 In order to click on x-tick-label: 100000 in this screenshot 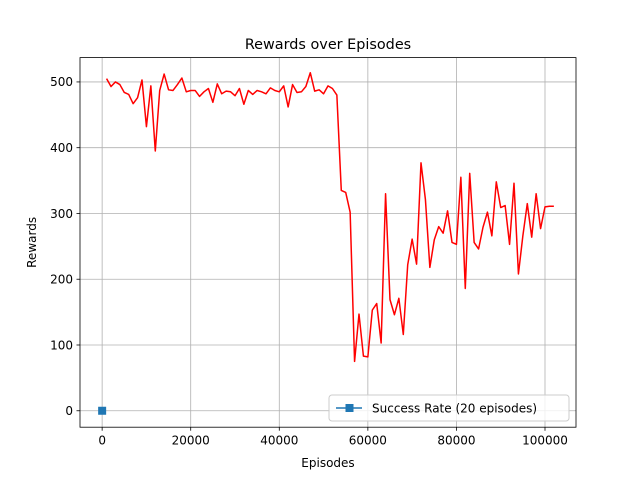, I will do `click(545, 441)`.